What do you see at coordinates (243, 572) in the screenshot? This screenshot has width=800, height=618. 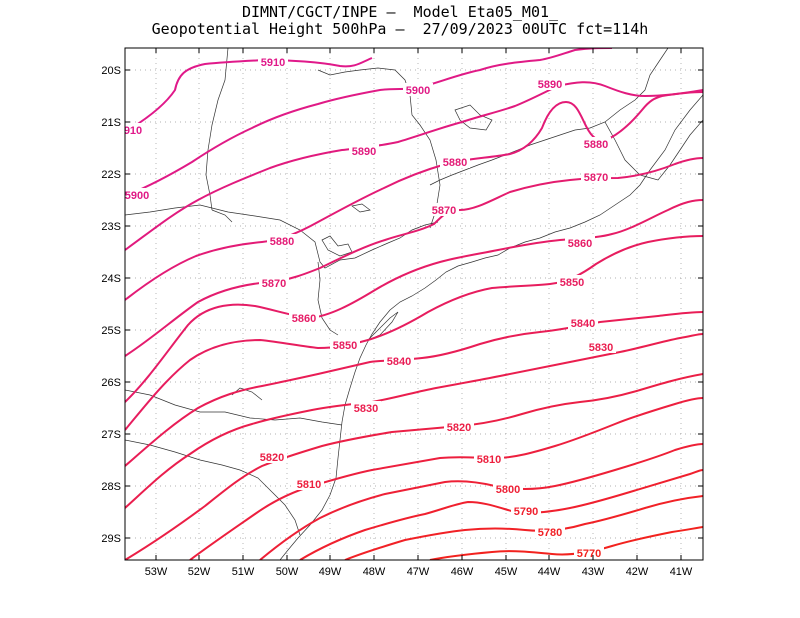 I see `lon-tick-label: 51W` at bounding box center [243, 572].